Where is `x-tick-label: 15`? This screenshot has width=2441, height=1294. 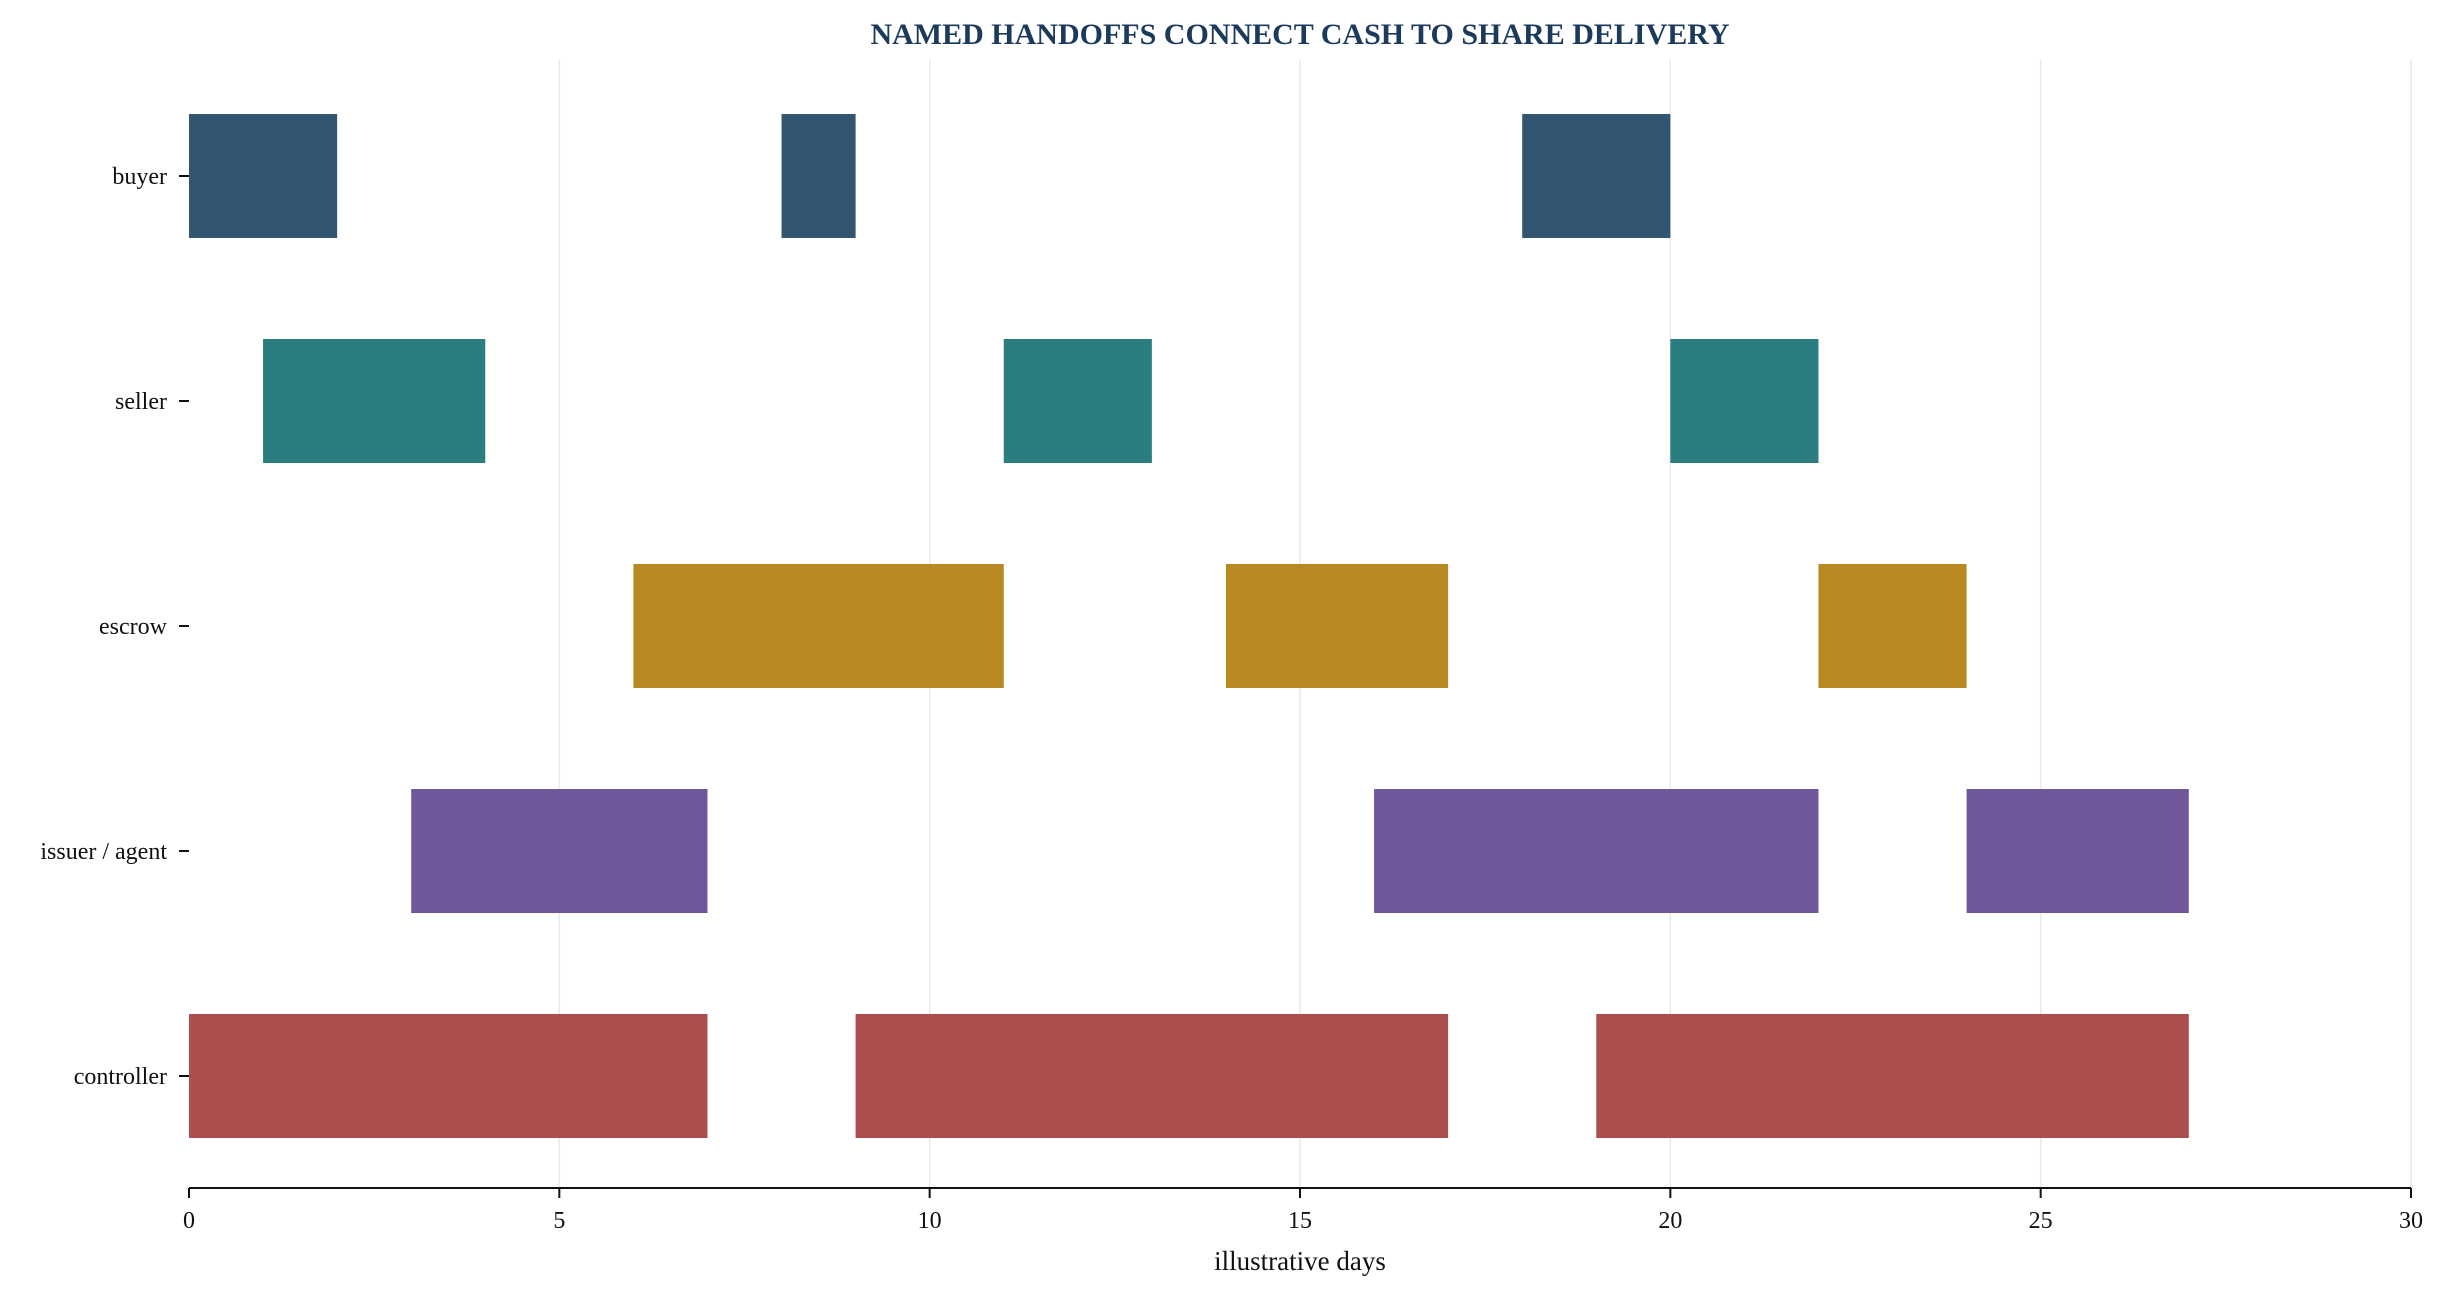 x-tick-label: 15 is located at coordinates (1300, 1221).